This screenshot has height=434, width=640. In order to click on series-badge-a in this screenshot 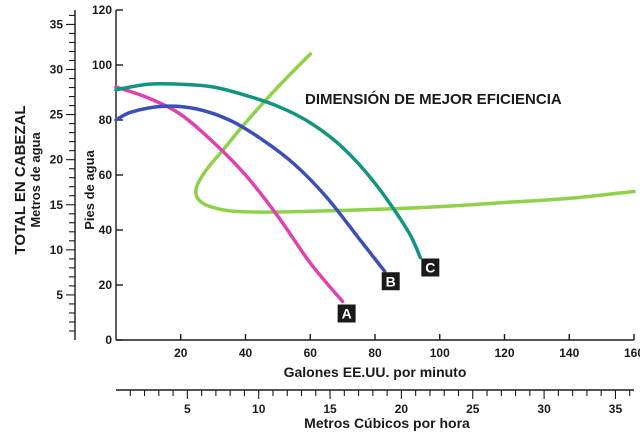, I will do `click(346, 313)`.